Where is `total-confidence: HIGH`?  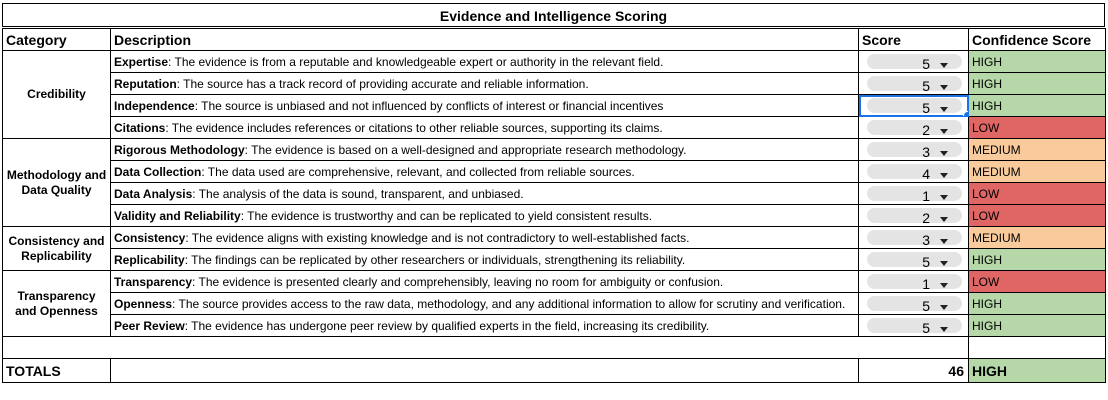 total-confidence: HIGH is located at coordinates (1037, 370).